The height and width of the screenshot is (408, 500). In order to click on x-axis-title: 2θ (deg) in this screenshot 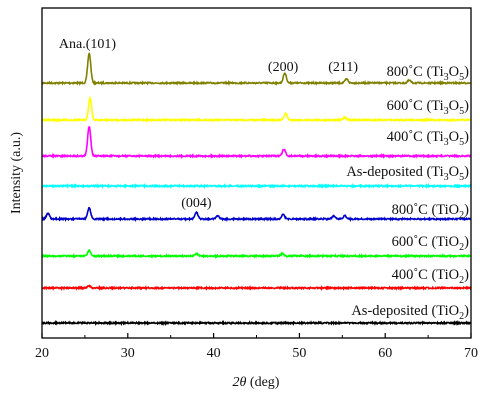, I will do `click(256, 382)`.